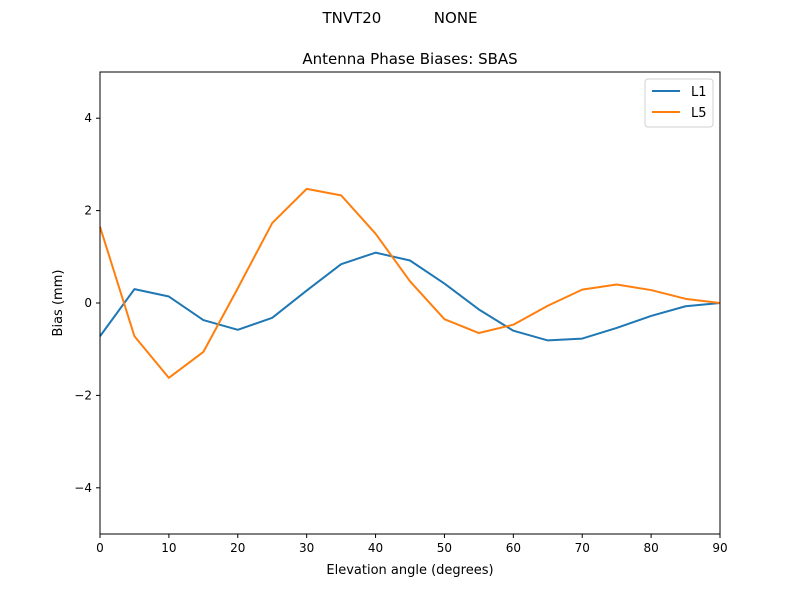 Image resolution: width=800 pixels, height=600 pixels. I want to click on y-tick-label: −4, so click(83, 488).